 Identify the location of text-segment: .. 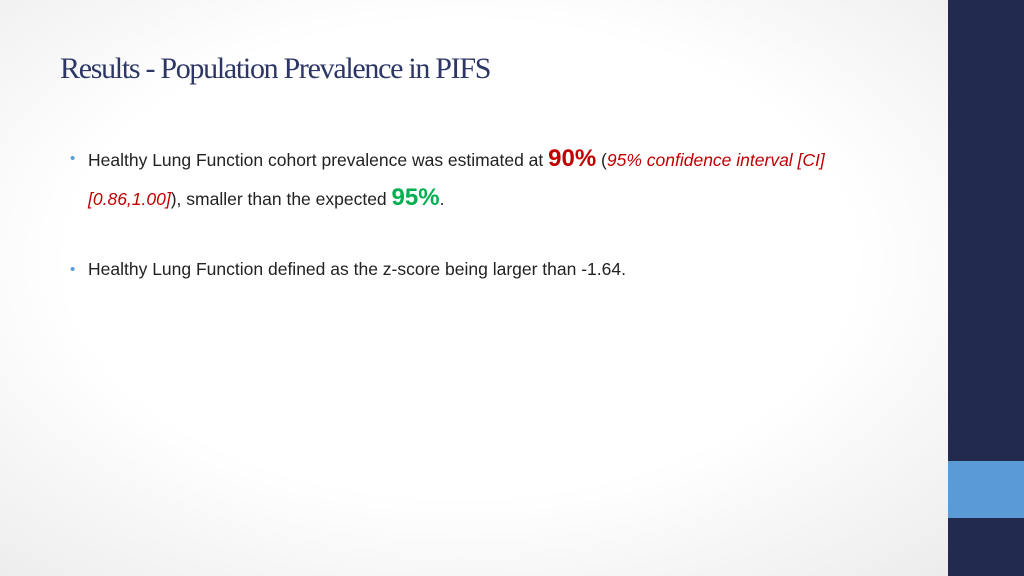
(442, 199).